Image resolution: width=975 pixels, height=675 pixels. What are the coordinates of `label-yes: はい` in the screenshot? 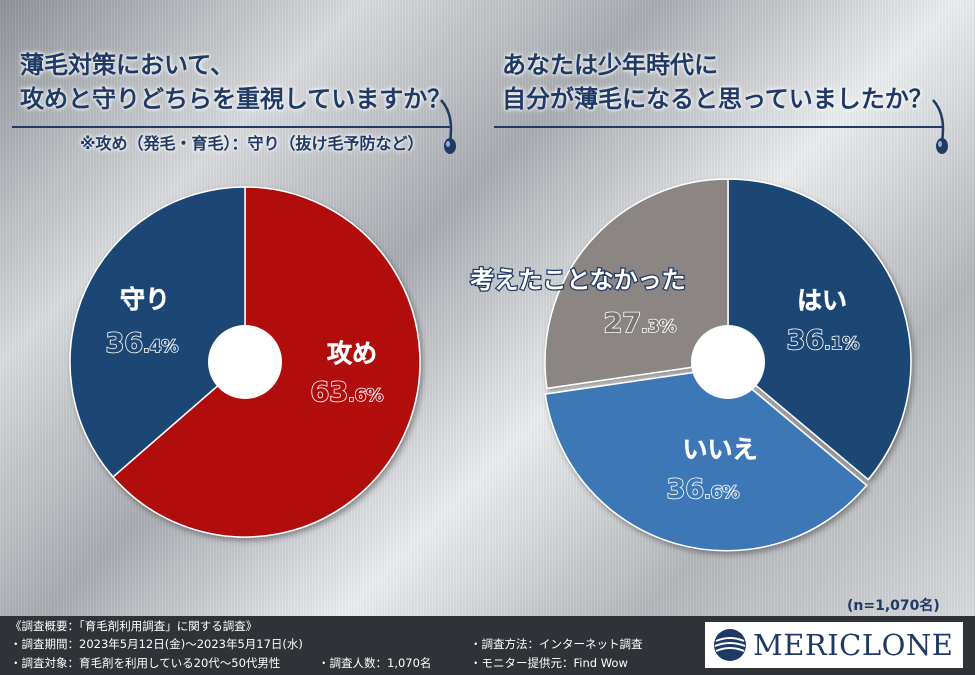 It's located at (822, 300).